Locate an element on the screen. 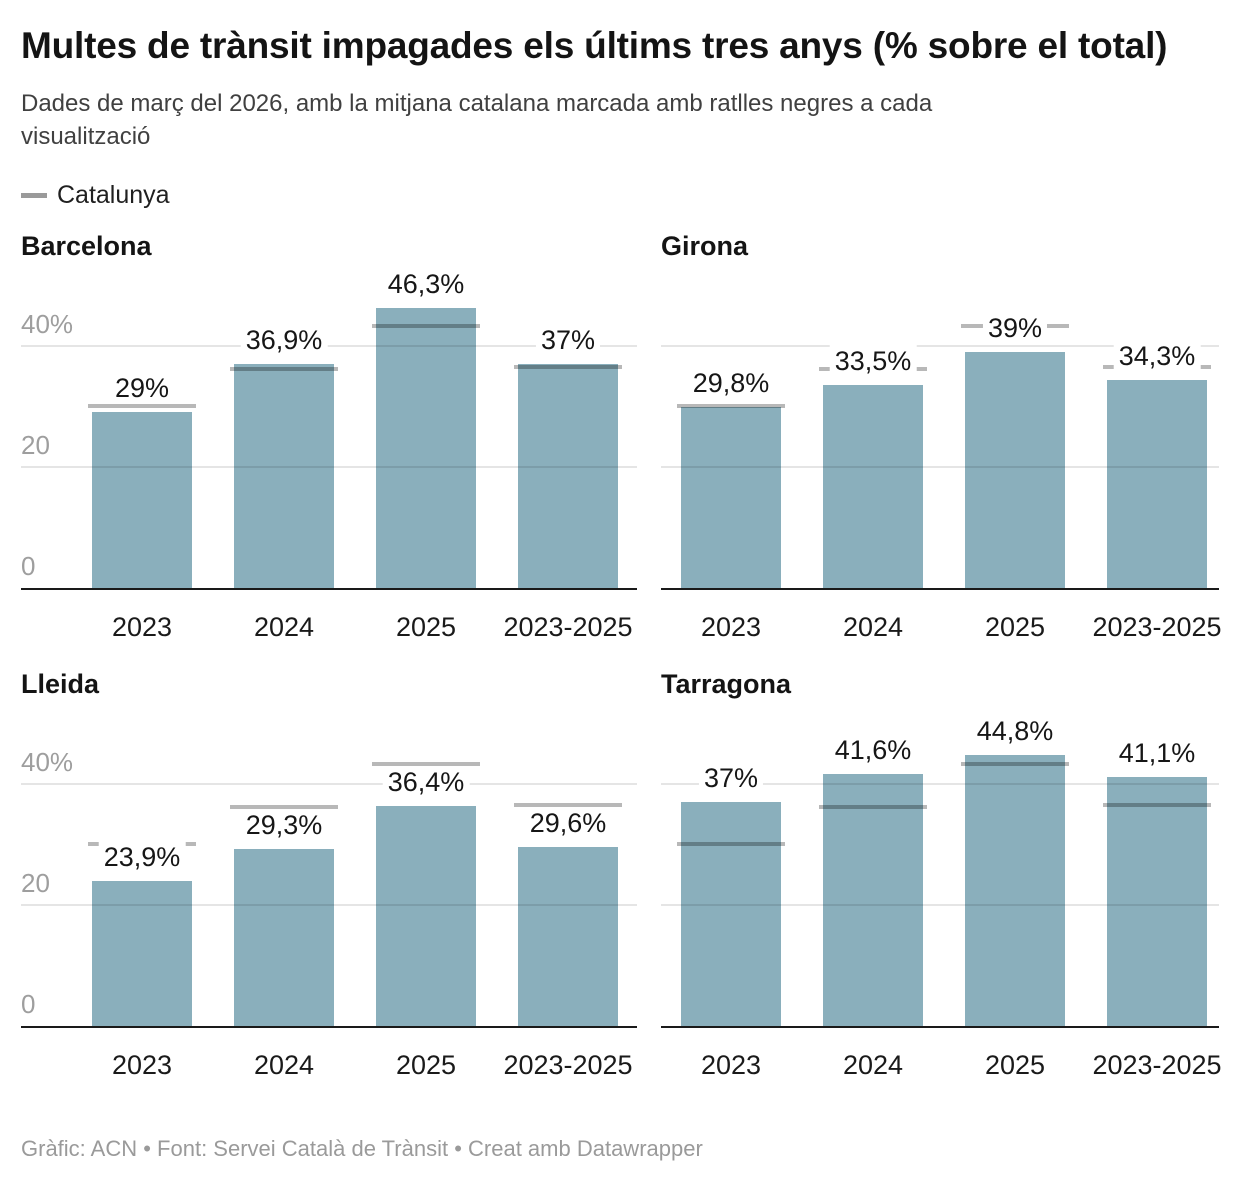 The image size is (1240, 1186). value-label: 44,8% is located at coordinates (1015, 730).